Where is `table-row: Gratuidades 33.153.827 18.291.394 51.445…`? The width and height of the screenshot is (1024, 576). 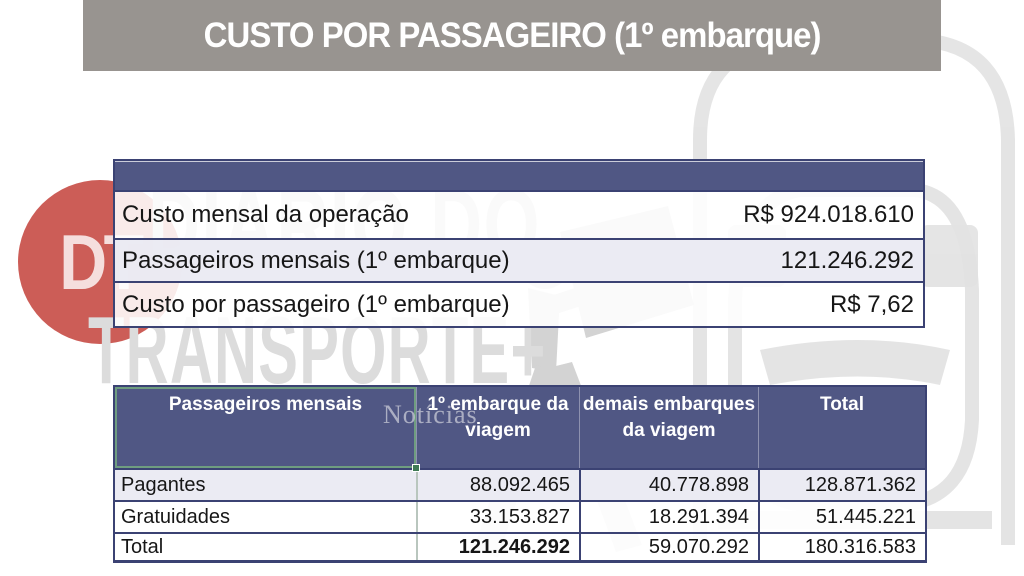
table-row: Gratuidades 33.153.827 18.291.394 51.445… is located at coordinates (520, 516).